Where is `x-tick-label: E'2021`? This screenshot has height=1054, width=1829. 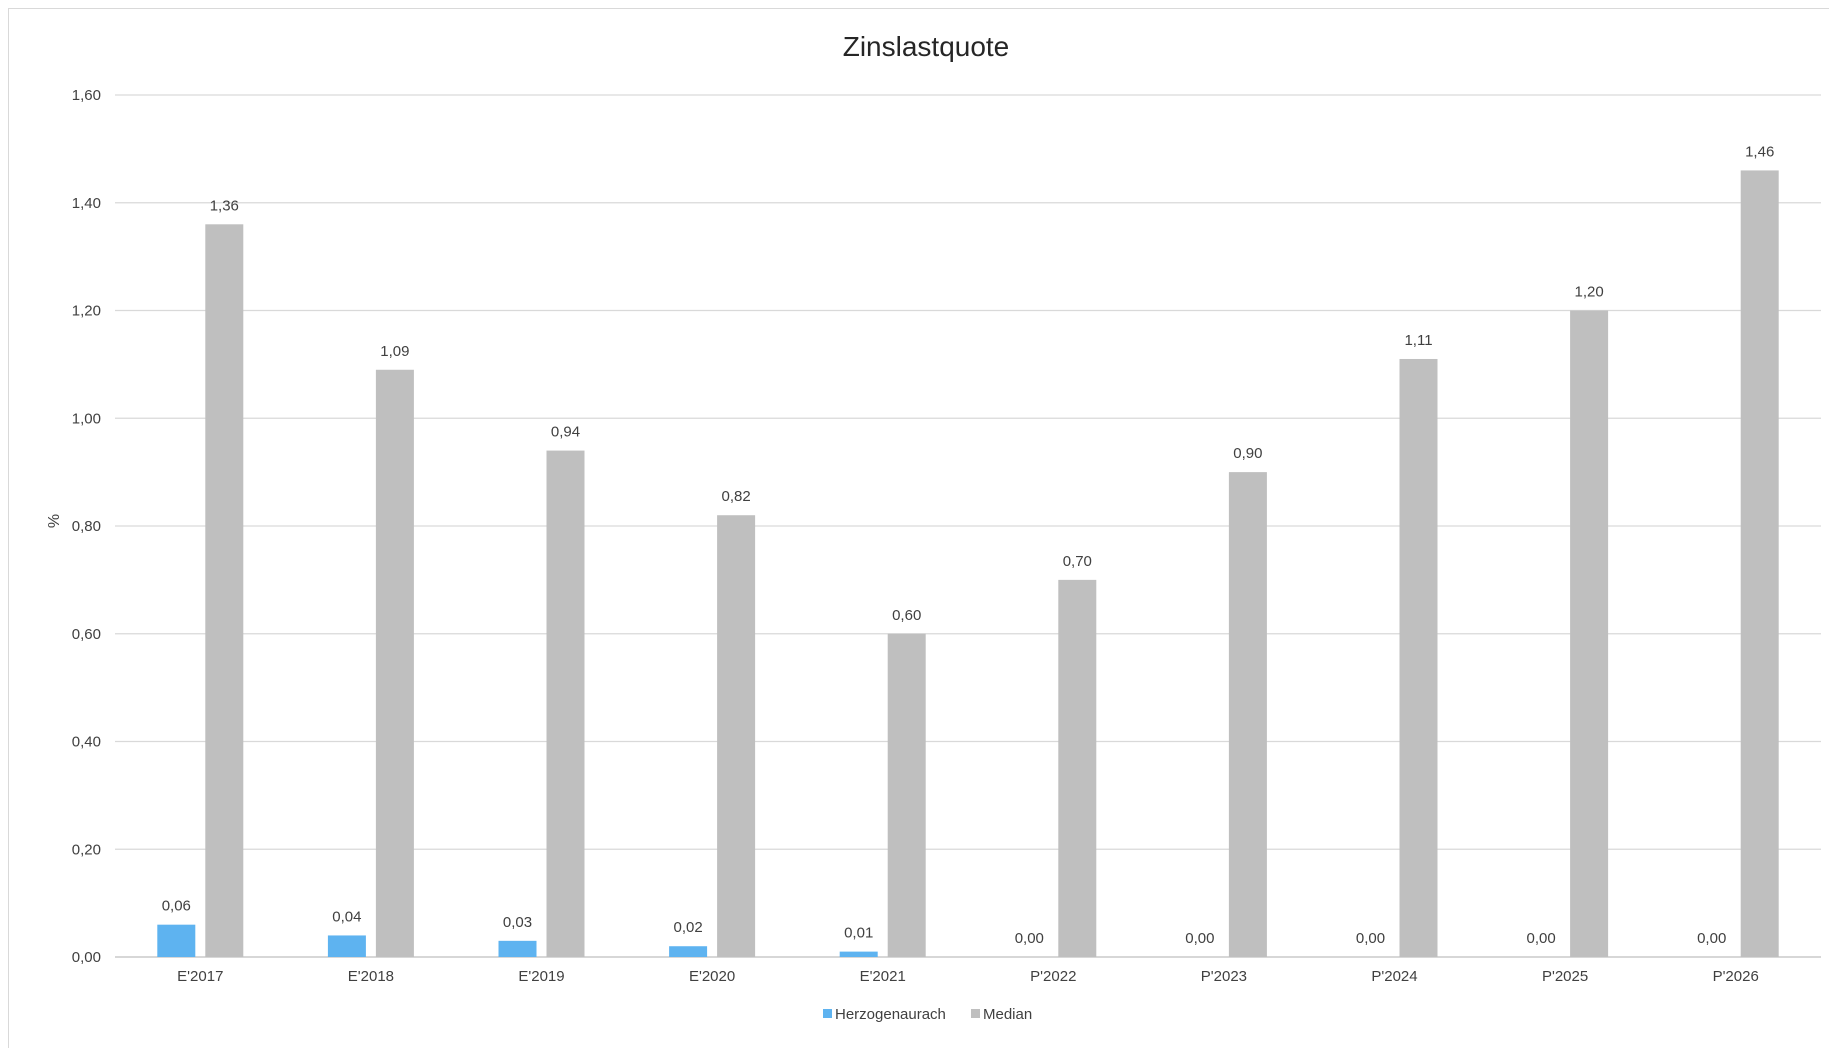
x-tick-label: E'2021 is located at coordinates (883, 976).